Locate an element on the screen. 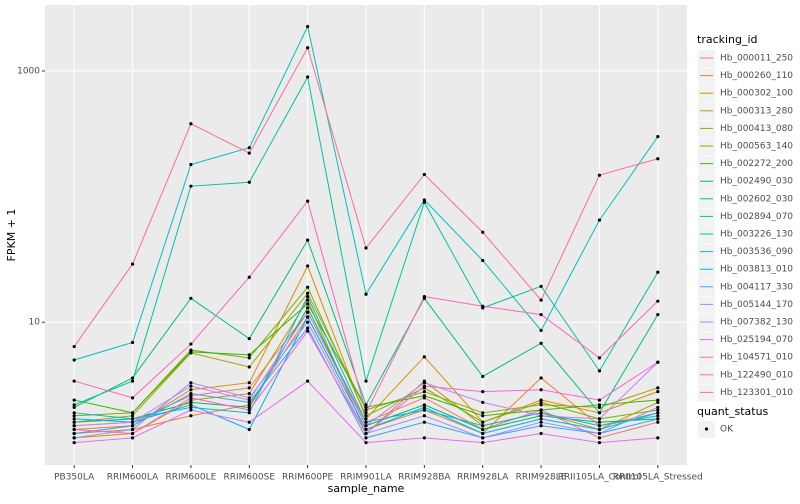 This screenshot has height=504, width=800. legend-title: quant_status is located at coordinates (733, 411).